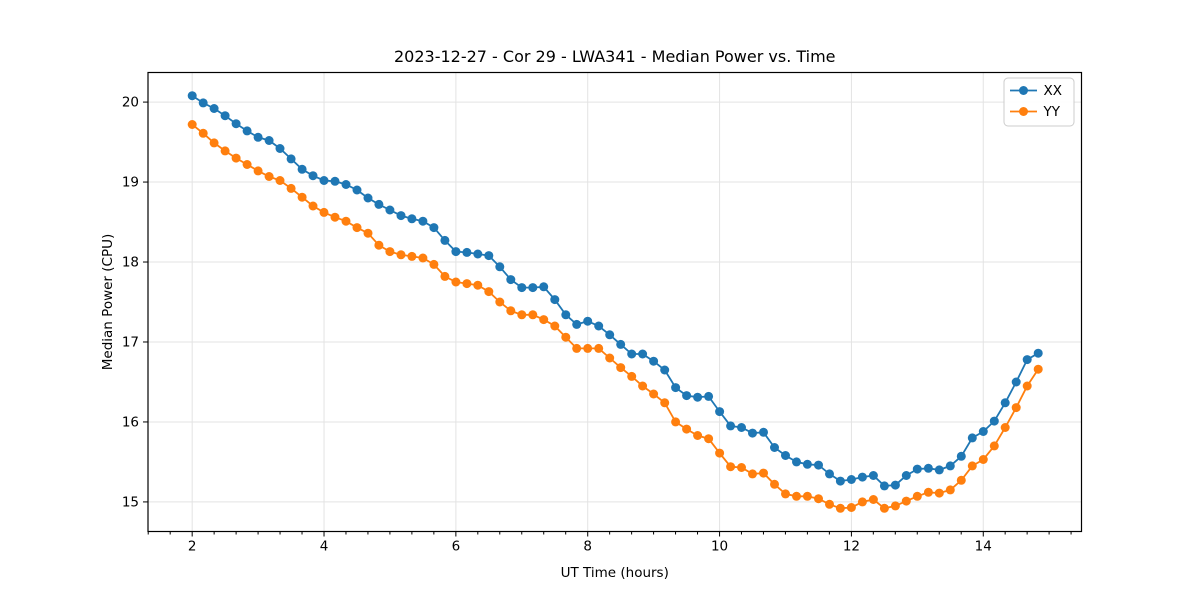  I want to click on legend-label: XX, so click(1053, 91).